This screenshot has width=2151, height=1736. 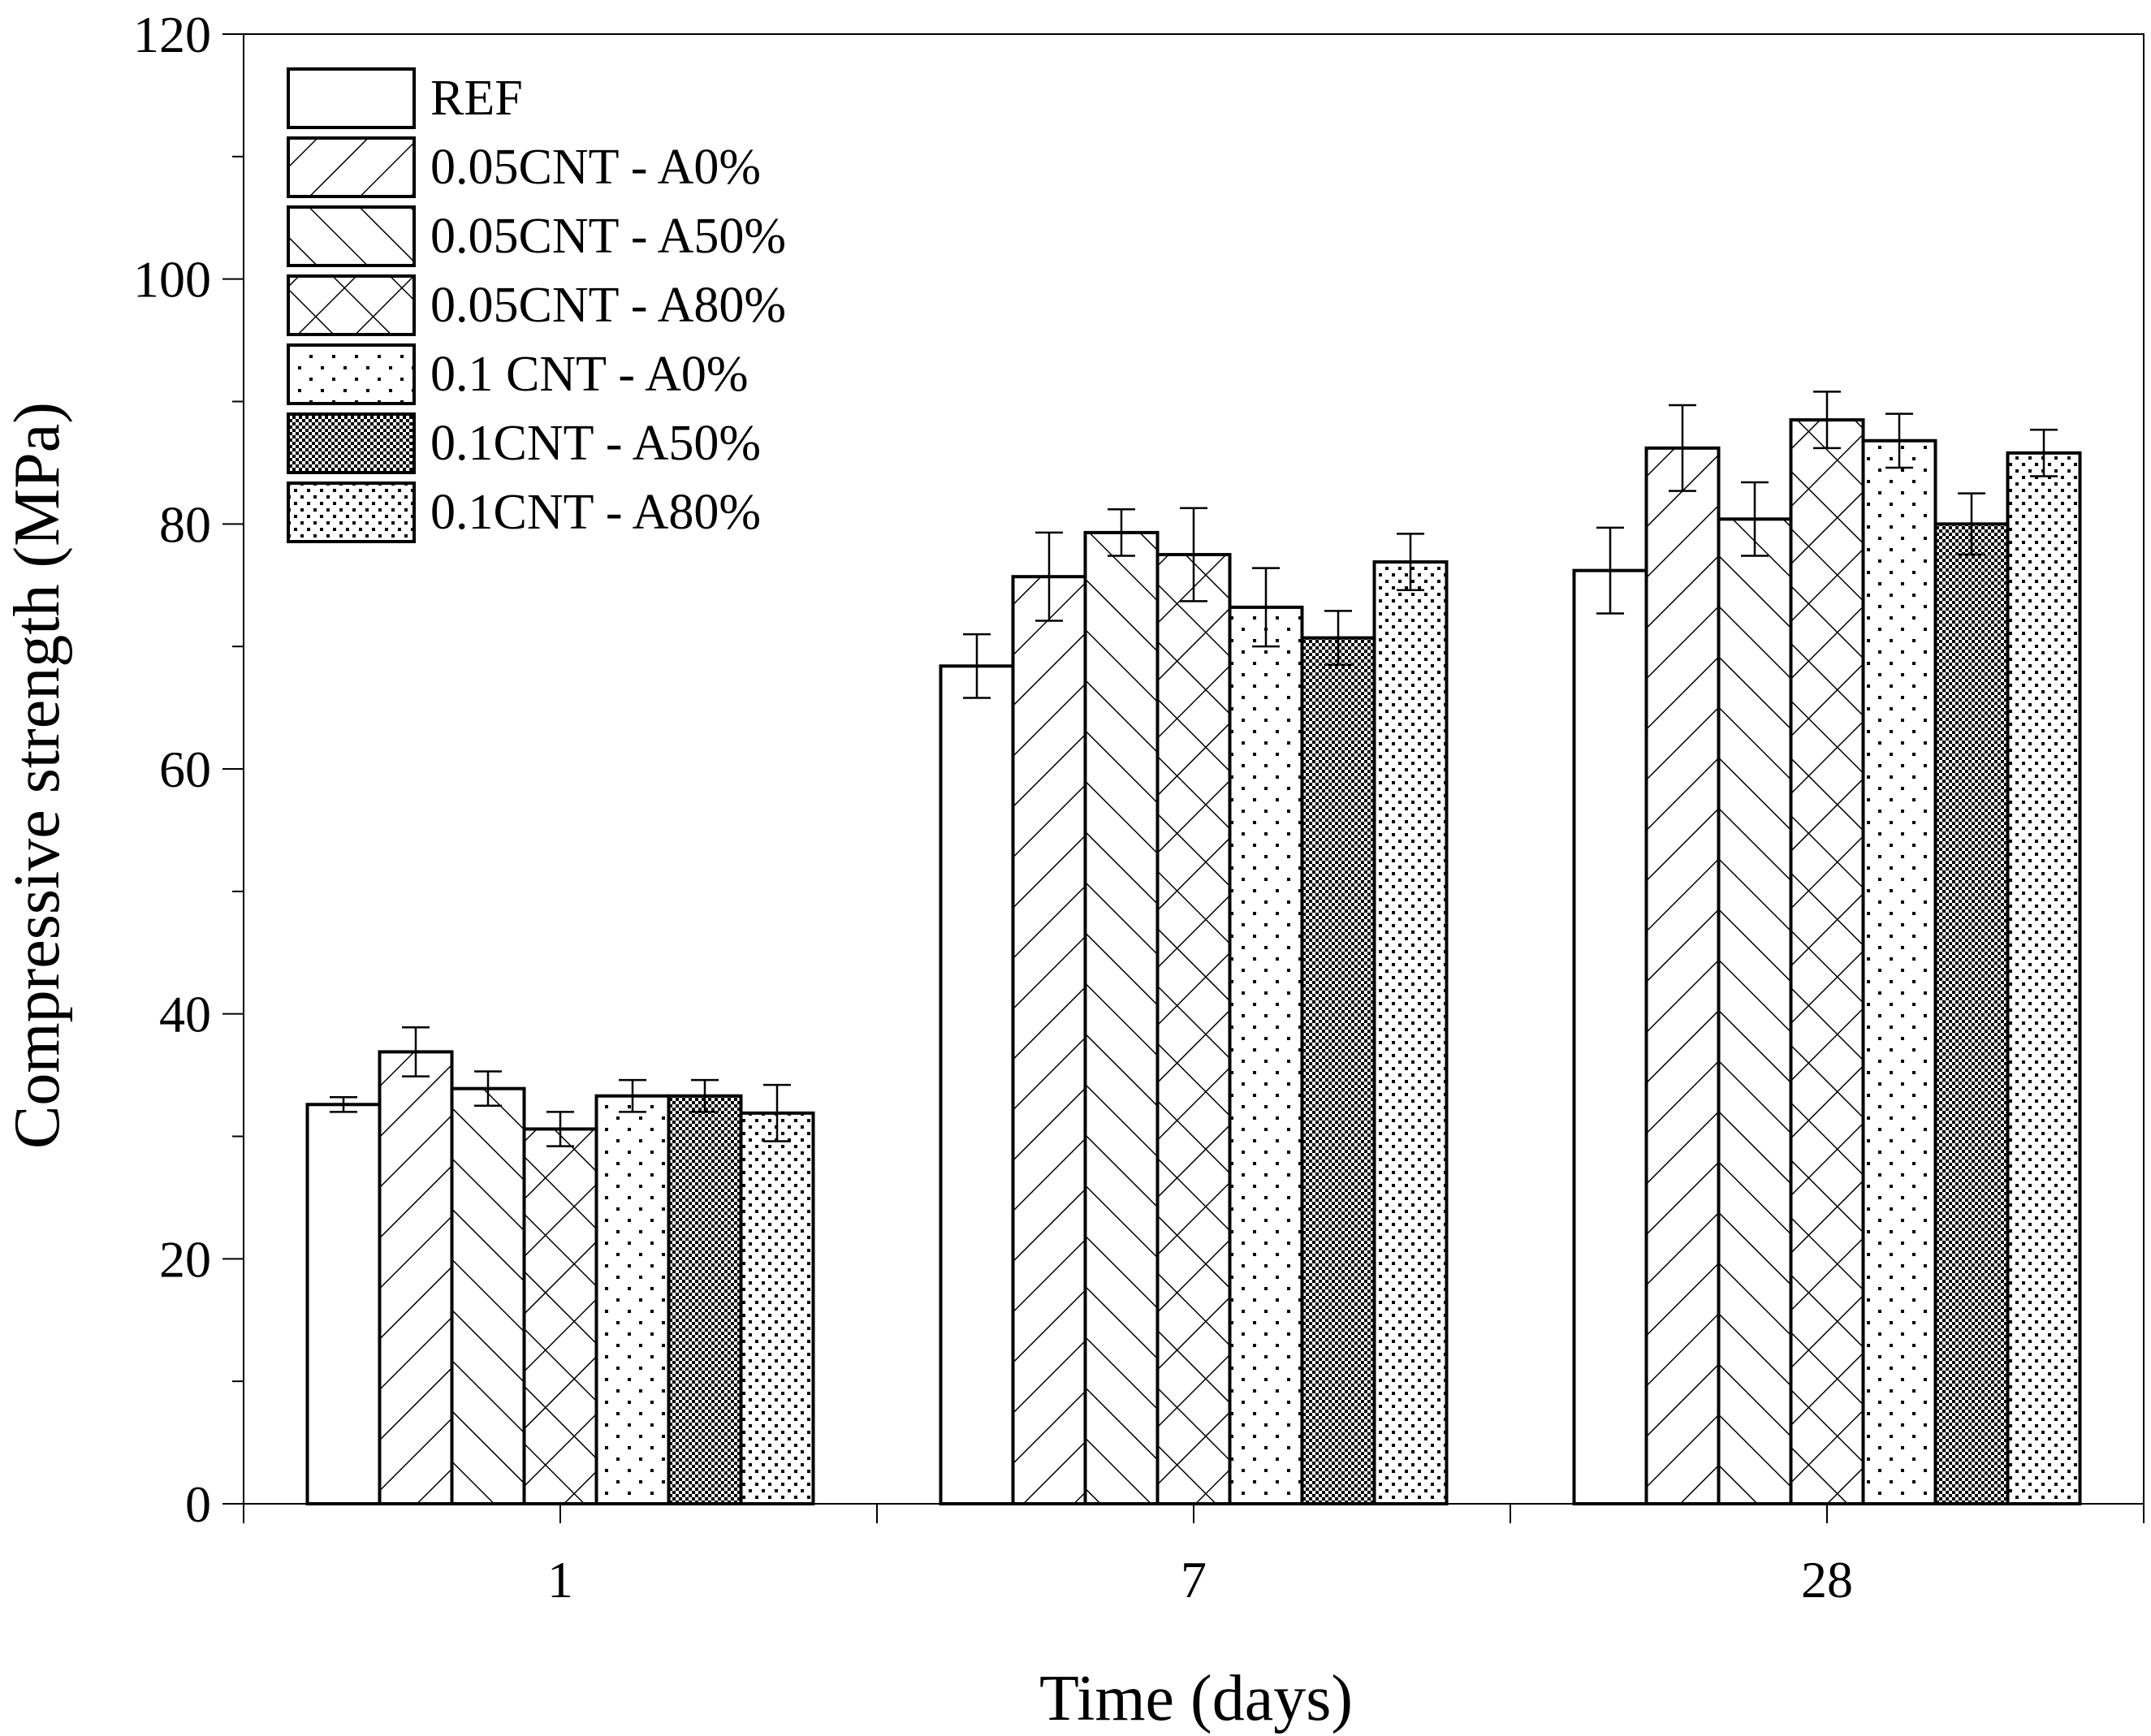 What do you see at coordinates (595, 444) in the screenshot?
I see `legend-entry: 0.1CNT - A50%` at bounding box center [595, 444].